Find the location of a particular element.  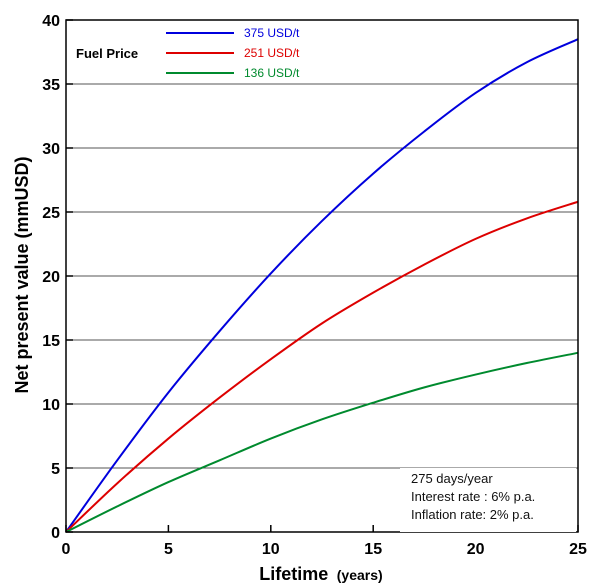

legend-title: Fuel Price is located at coordinates (107, 53).